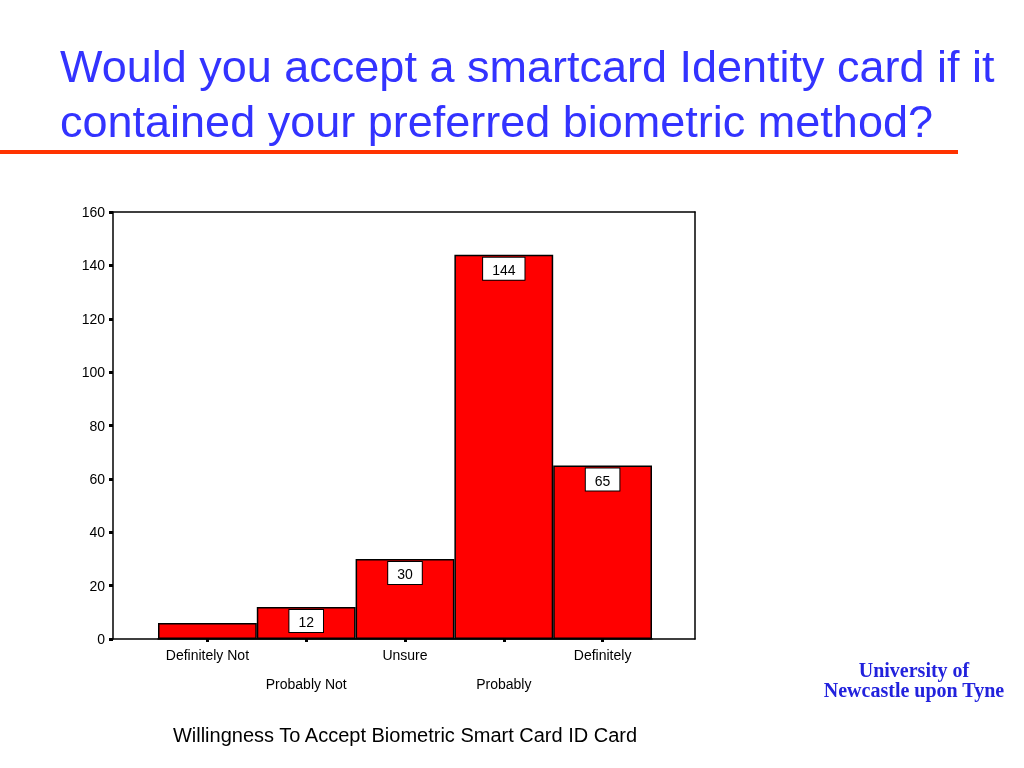  What do you see at coordinates (306, 684) in the screenshot?
I see `x-tick-label: Probably Not` at bounding box center [306, 684].